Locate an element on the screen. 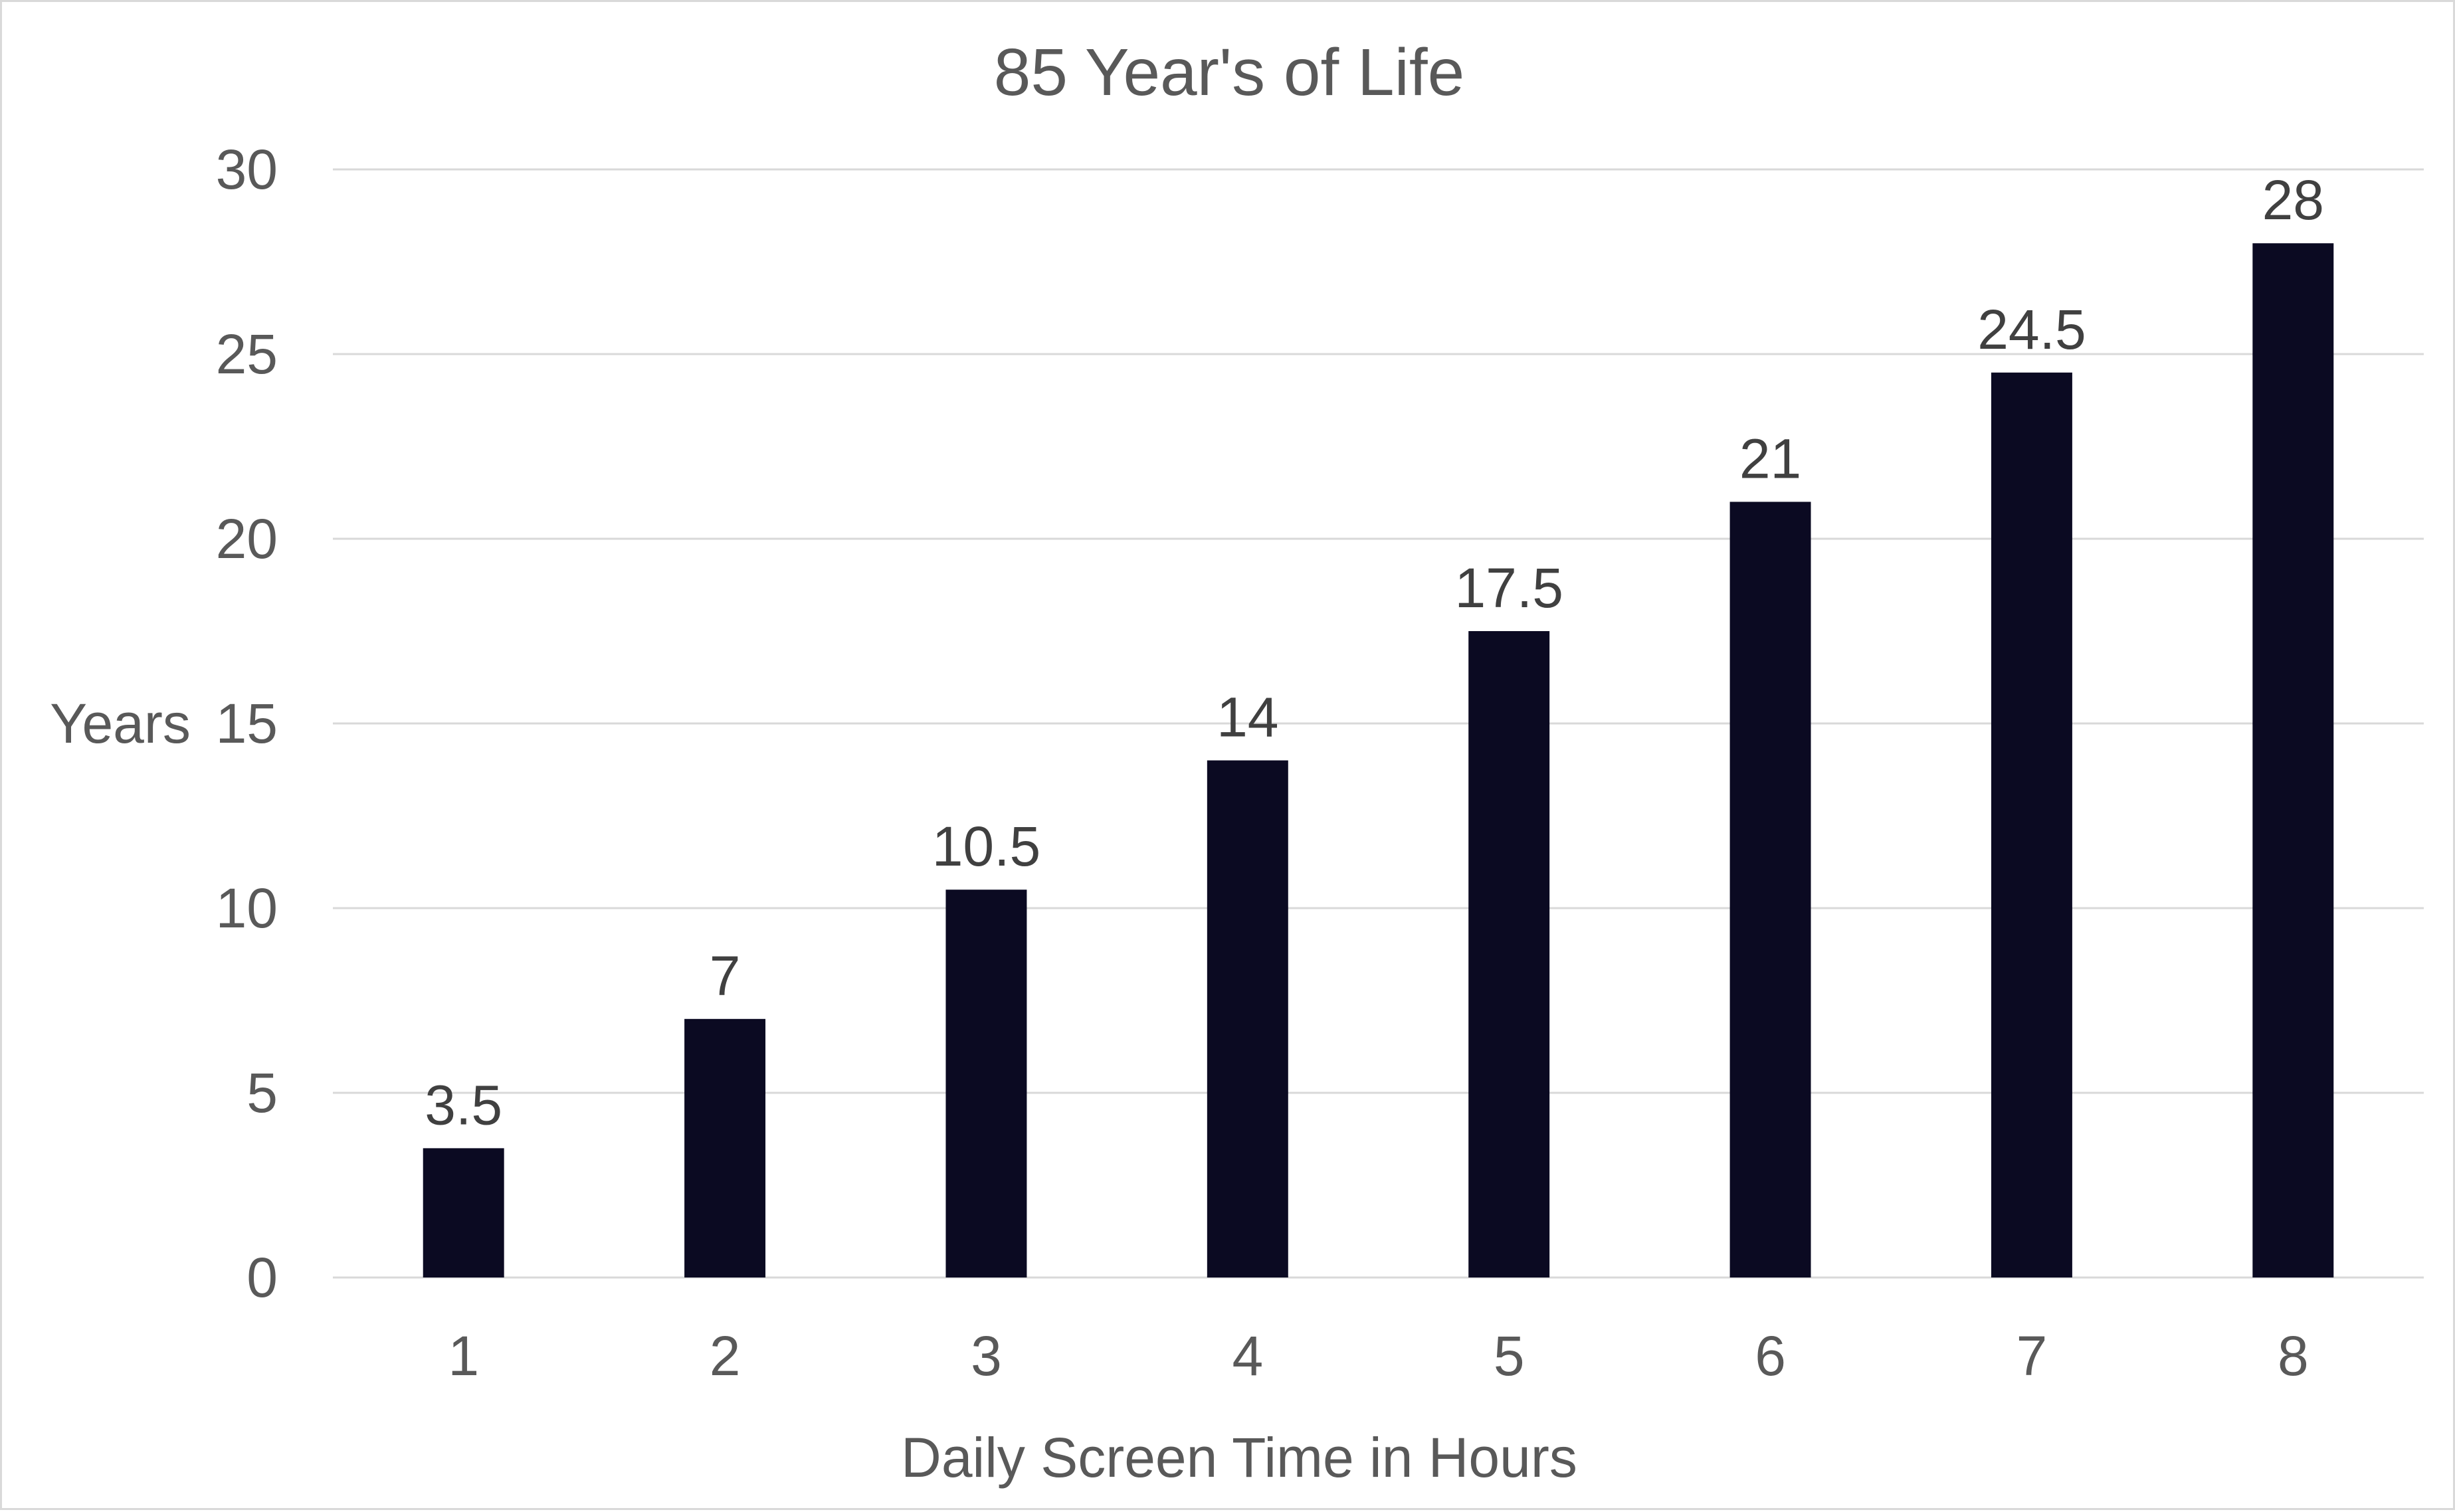 The image size is (2455, 1512). x-tick-label: 6 is located at coordinates (1770, 1356).